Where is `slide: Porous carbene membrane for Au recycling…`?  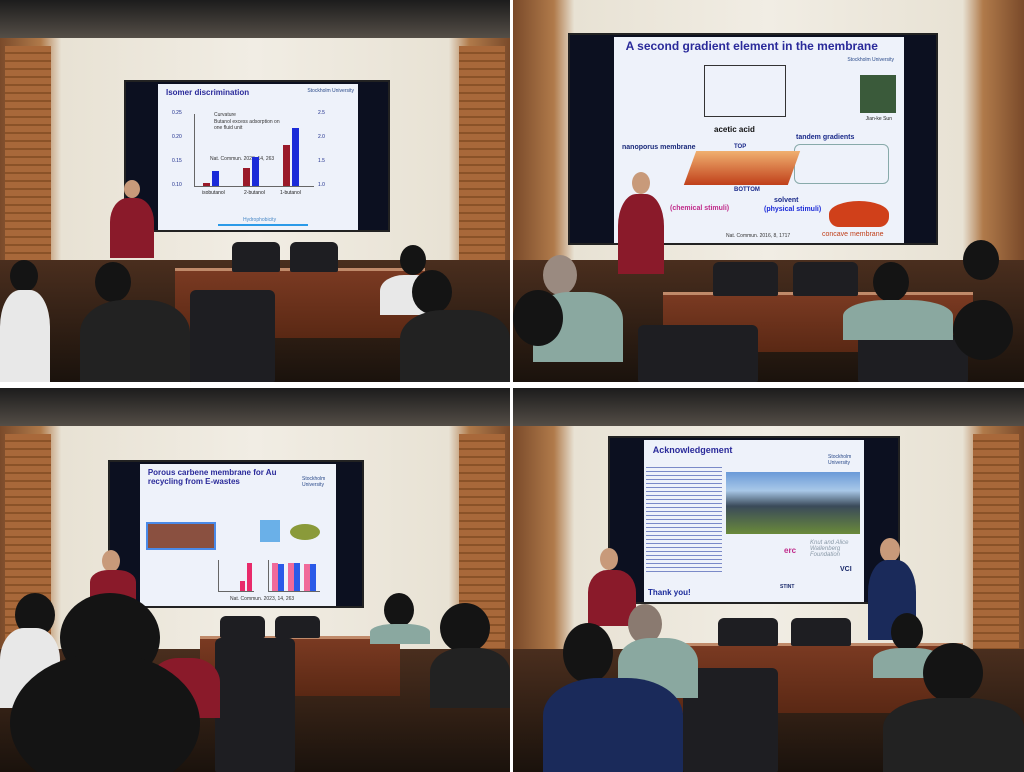
slide: Porous carbene membrane for Au recycling… is located at coordinates (238, 535).